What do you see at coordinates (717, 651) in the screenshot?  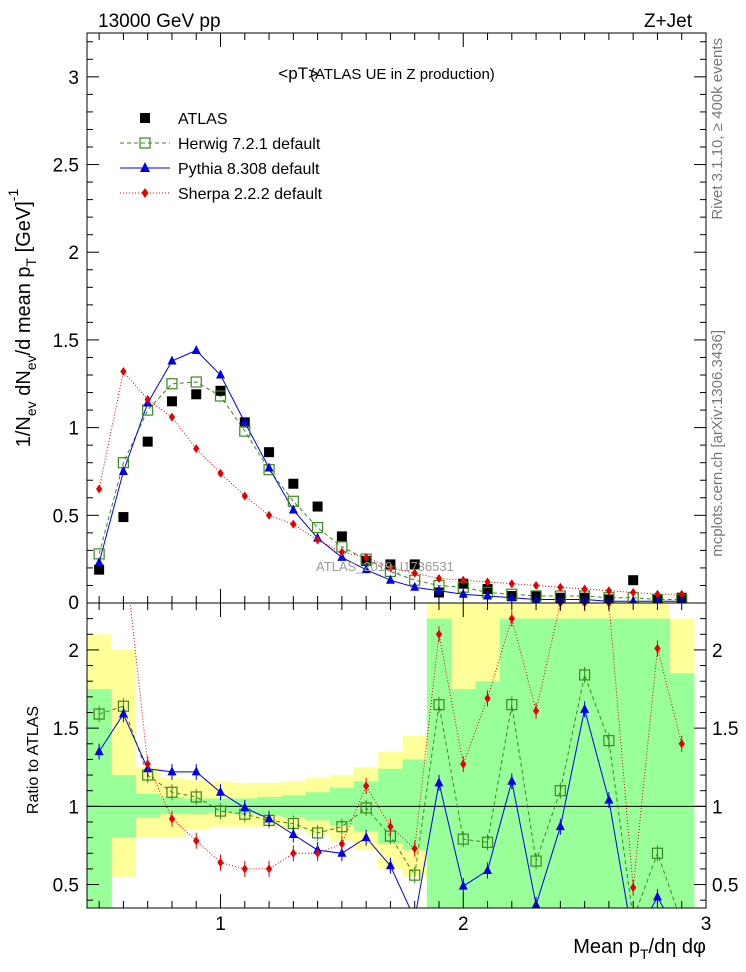 I see `ratio-y-tick-label-right: 2` at bounding box center [717, 651].